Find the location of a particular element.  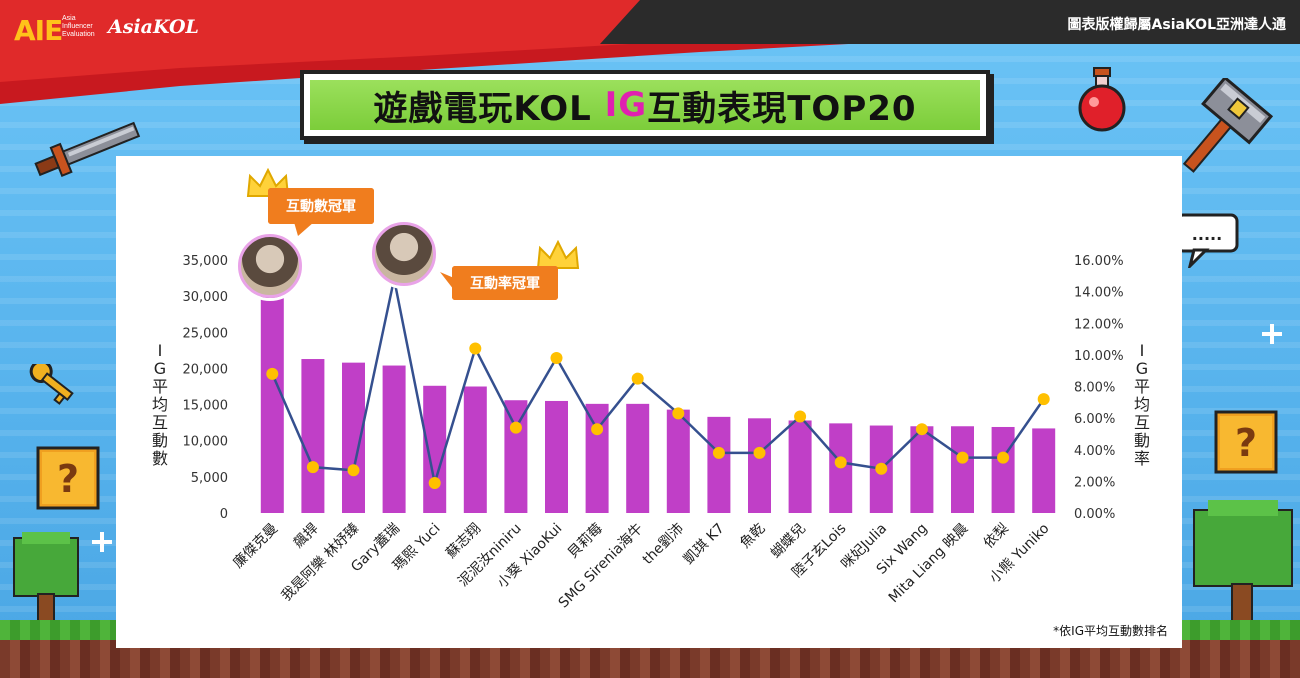

y-right-tick-label: 12.00% is located at coordinates (1099, 324).